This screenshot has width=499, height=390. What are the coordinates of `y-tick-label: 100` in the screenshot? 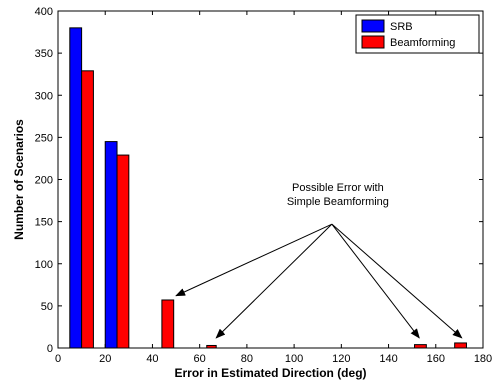 It's located at (44, 265).